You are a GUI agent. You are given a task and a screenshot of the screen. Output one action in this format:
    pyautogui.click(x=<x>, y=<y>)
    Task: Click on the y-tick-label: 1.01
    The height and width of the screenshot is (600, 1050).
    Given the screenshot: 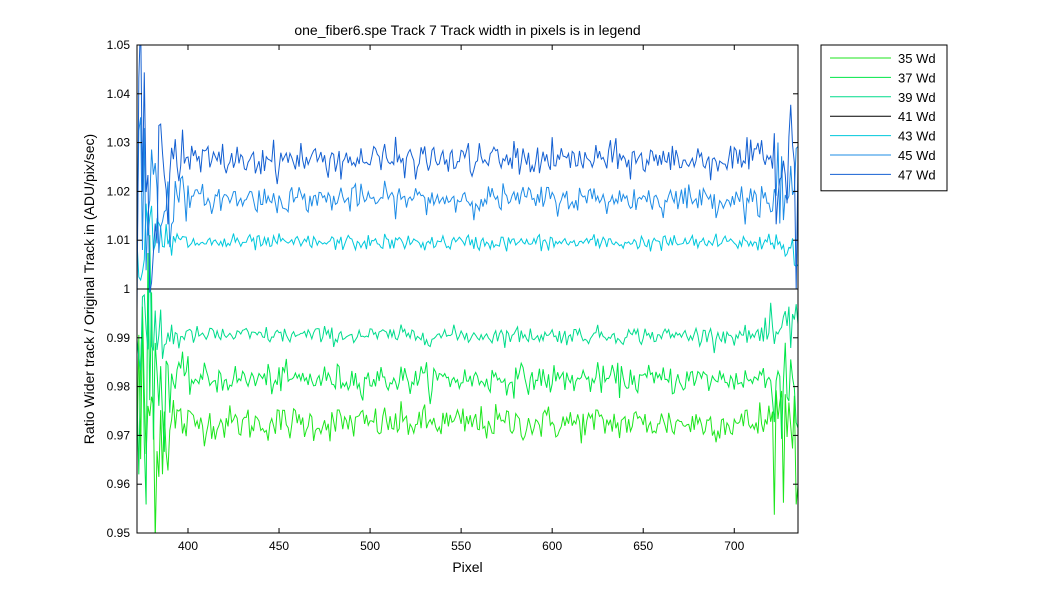 What is the action you would take?
    pyautogui.click(x=119, y=240)
    